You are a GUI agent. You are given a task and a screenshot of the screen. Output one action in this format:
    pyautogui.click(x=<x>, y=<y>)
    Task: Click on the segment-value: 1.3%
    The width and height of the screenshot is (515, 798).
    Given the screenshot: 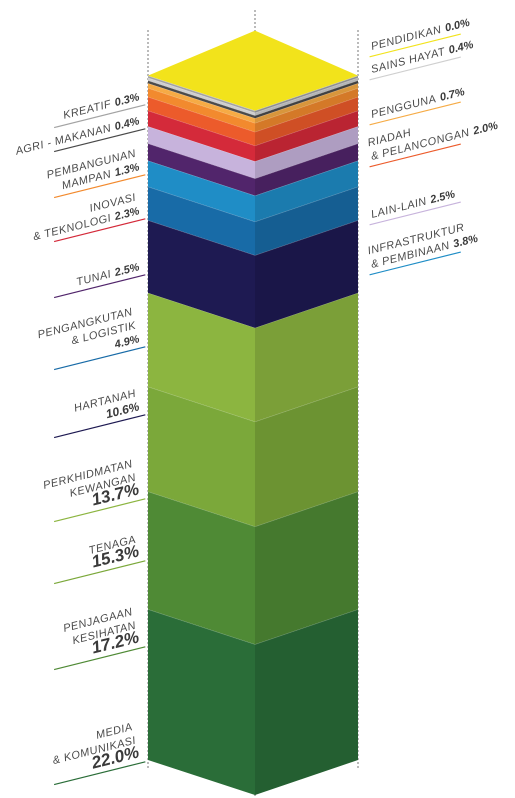 What is the action you would take?
    pyautogui.click(x=126, y=170)
    